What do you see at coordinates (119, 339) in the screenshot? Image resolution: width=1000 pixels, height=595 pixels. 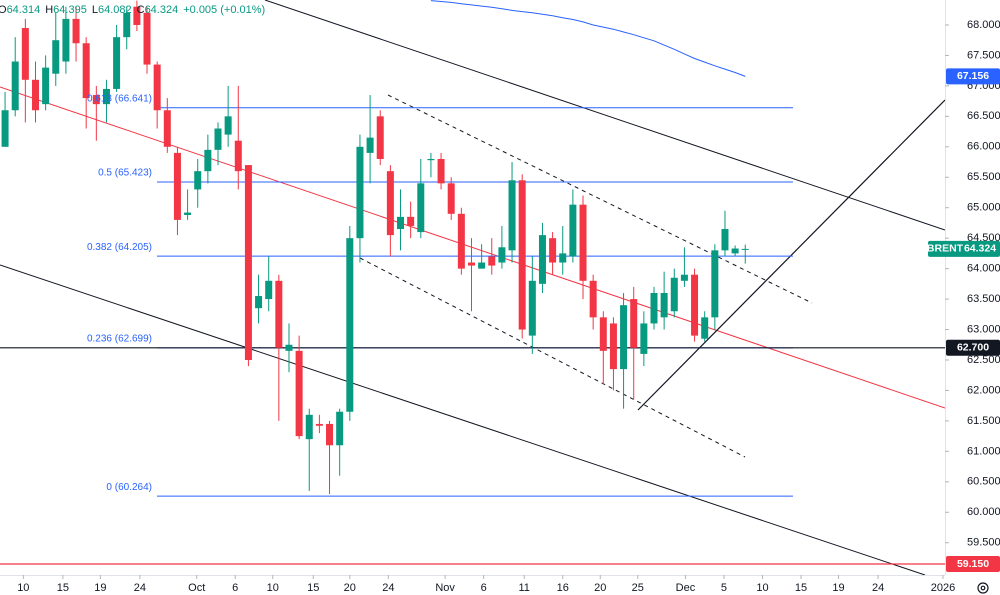 I see `fib-label: 0.236 (62.699)` at bounding box center [119, 339].